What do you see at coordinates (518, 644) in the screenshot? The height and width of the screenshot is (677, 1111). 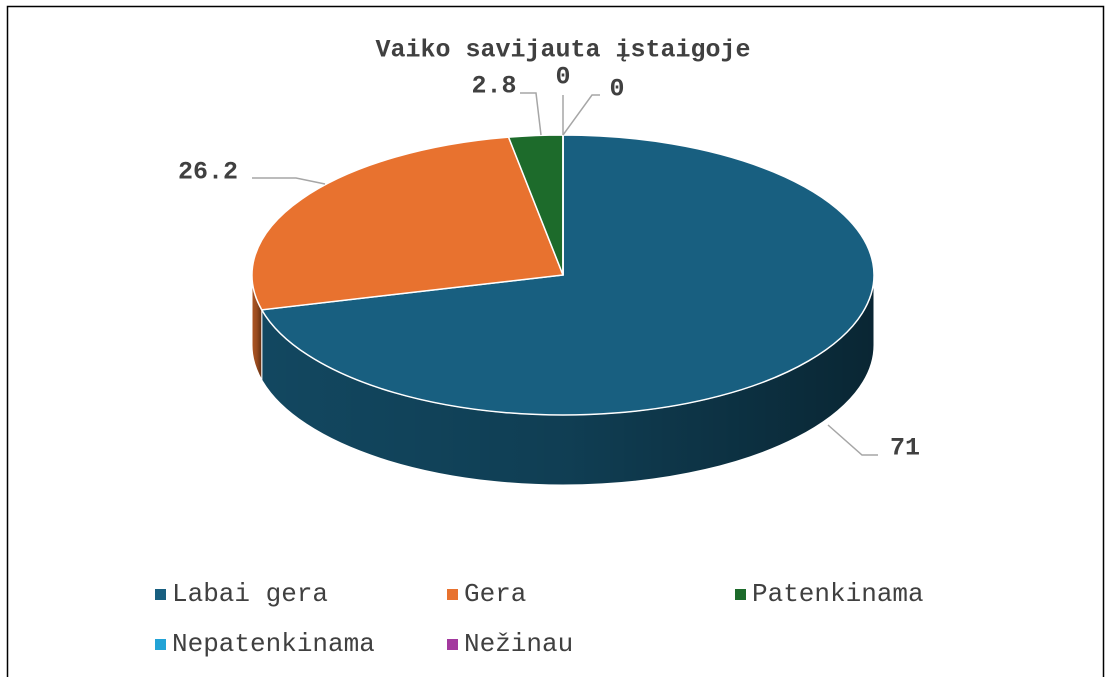 I see `legend-label: Nežinau` at bounding box center [518, 644].